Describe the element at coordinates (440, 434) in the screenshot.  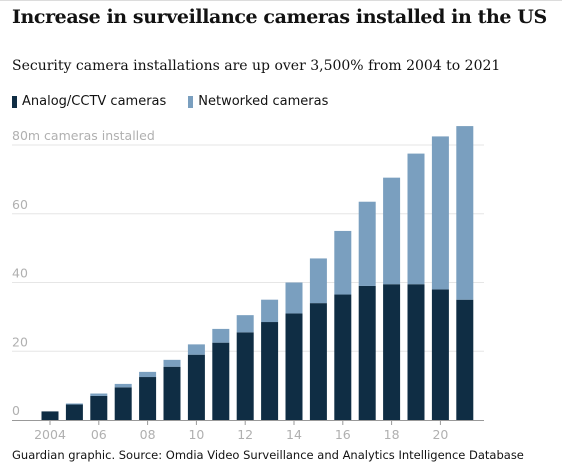
I see `x-tick-label: 20` at that location.